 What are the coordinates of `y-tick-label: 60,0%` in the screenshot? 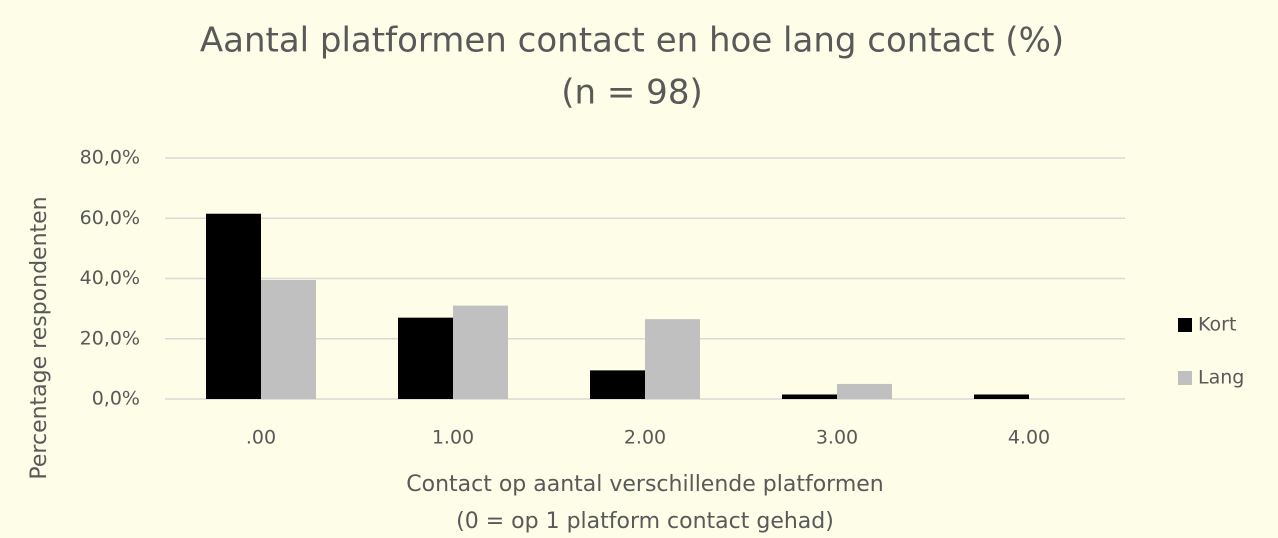 It's located at (110, 218).